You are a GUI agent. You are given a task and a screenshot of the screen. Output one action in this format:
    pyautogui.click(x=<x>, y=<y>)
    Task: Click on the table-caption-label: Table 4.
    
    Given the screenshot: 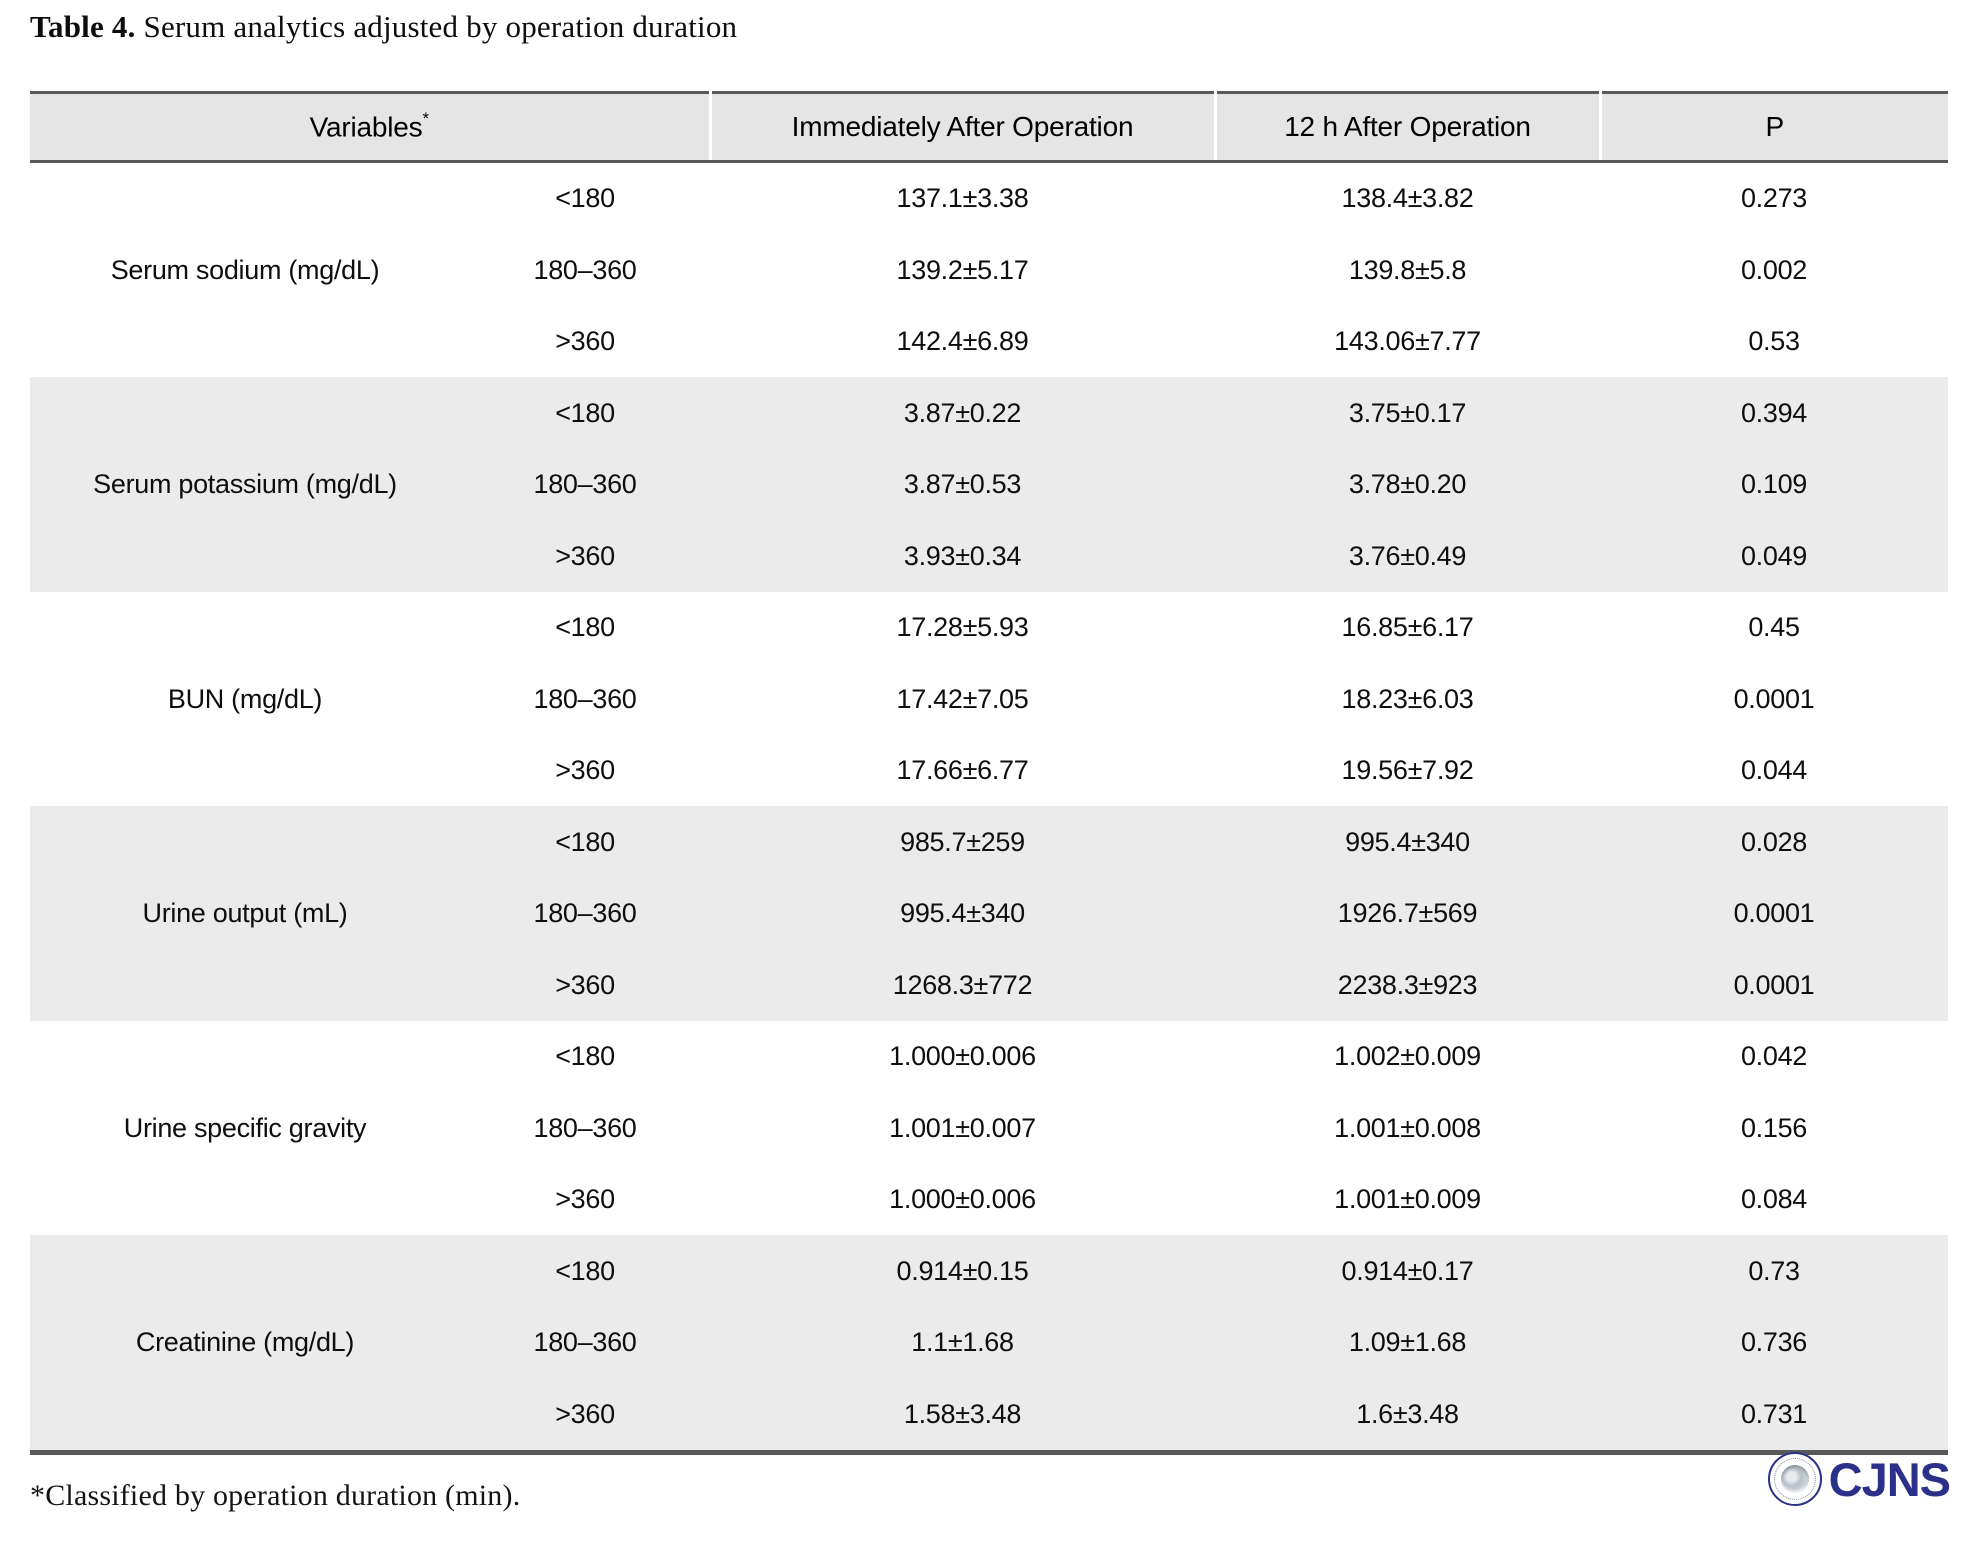 What is the action you would take?
    pyautogui.click(x=83, y=26)
    